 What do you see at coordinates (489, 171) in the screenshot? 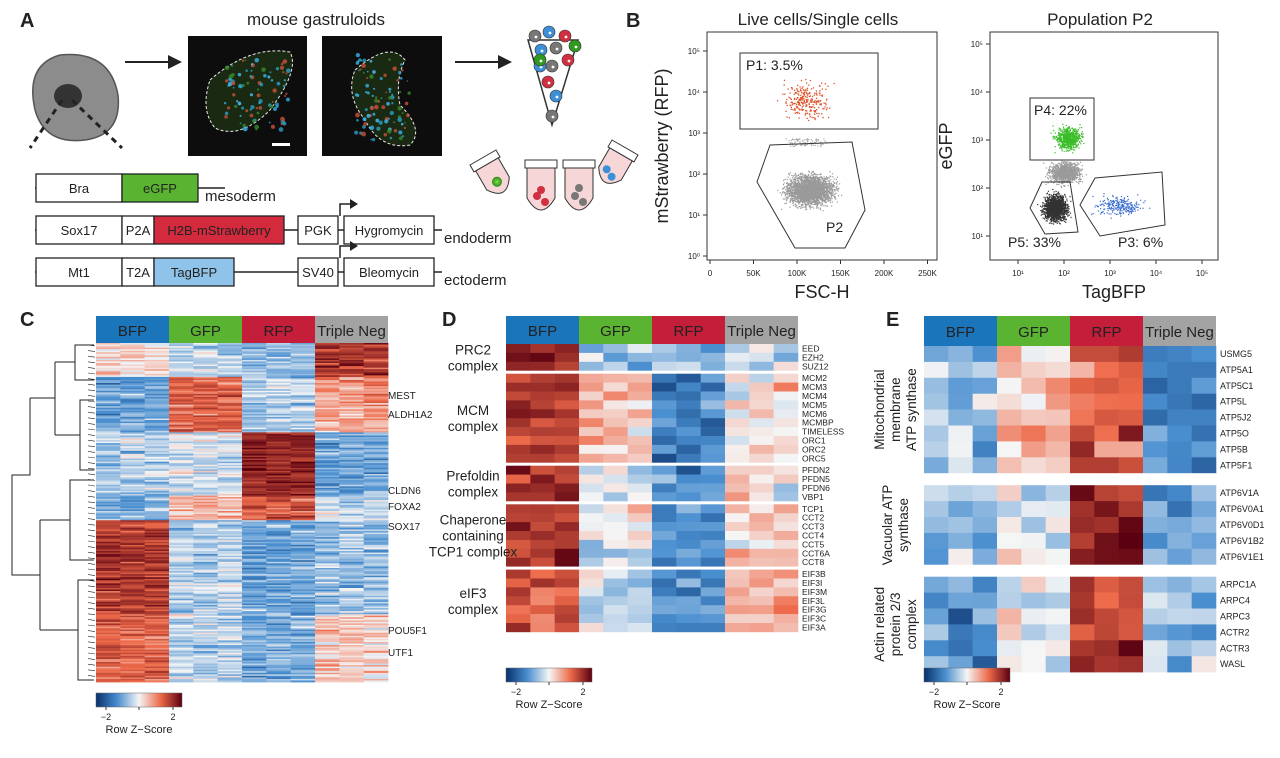
I see `tube-icon` at bounding box center [489, 171].